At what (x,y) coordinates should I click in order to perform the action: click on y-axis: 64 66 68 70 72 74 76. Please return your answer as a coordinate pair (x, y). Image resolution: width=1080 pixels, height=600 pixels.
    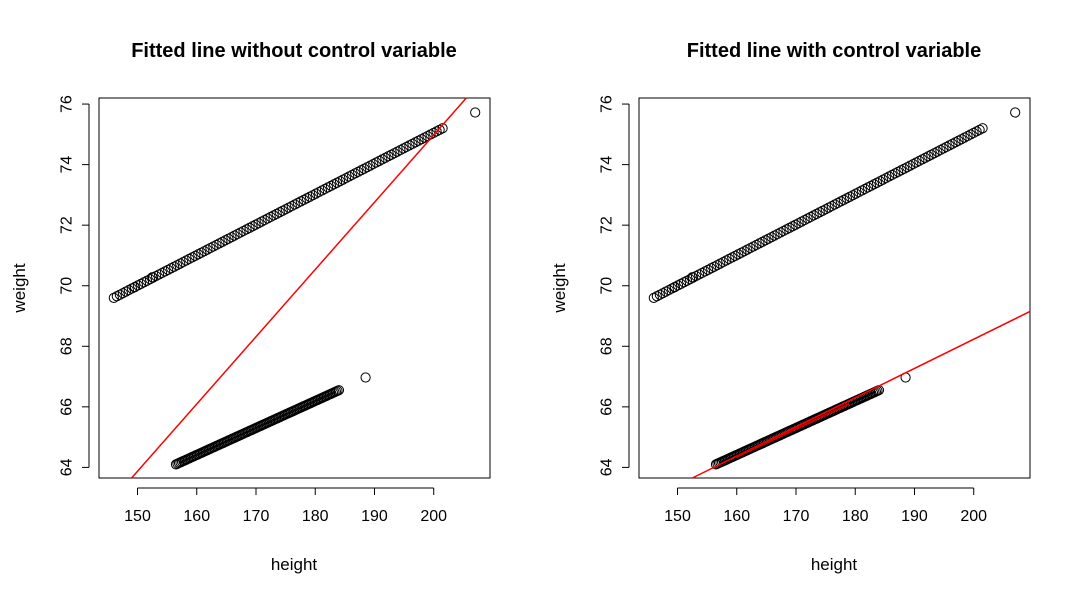
    Looking at the image, I should click on (614, 285).